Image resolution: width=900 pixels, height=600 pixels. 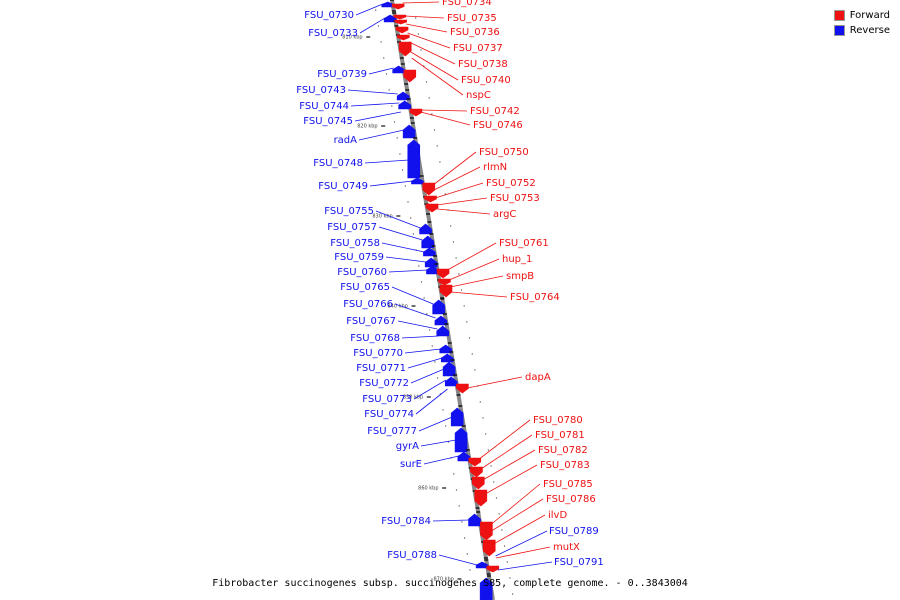 I want to click on reverse-gene-label: FSU_0760, so click(x=362, y=272).